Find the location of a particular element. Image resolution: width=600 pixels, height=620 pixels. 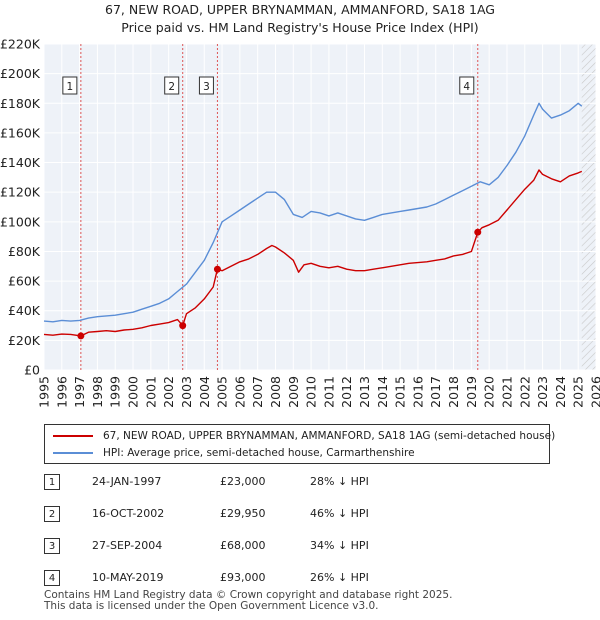

sale-hpi-diff: 34% ↓ HPI is located at coordinates (339, 545).